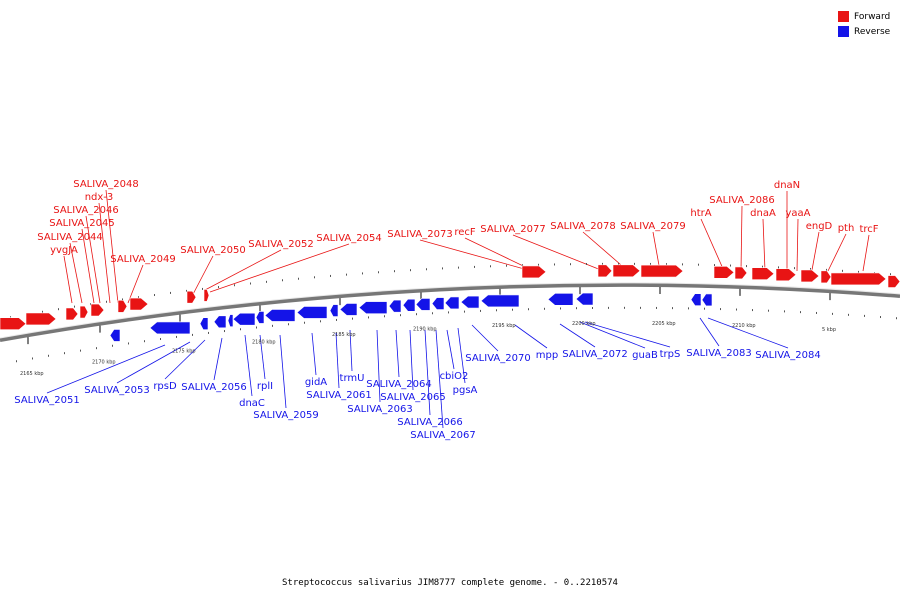 The width and height of the screenshot is (900, 600). I want to click on gene-label-gida: gidA, so click(316, 382).